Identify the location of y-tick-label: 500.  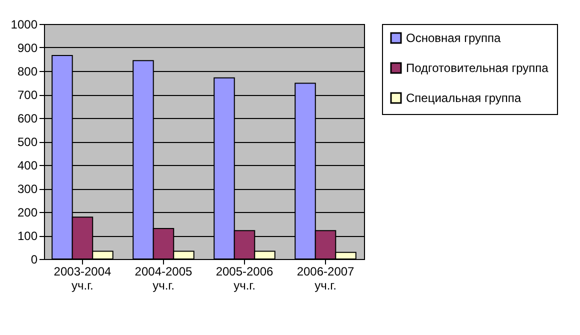
(27, 142).